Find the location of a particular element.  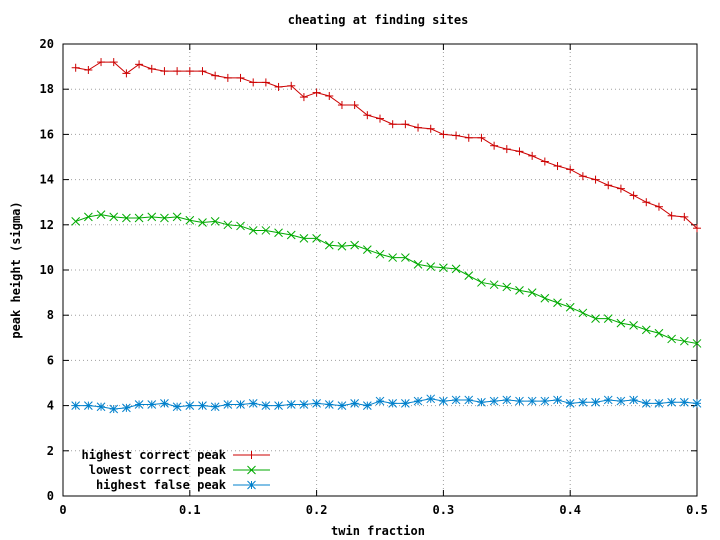

legend-label: highest correct peak is located at coordinates (154, 455).